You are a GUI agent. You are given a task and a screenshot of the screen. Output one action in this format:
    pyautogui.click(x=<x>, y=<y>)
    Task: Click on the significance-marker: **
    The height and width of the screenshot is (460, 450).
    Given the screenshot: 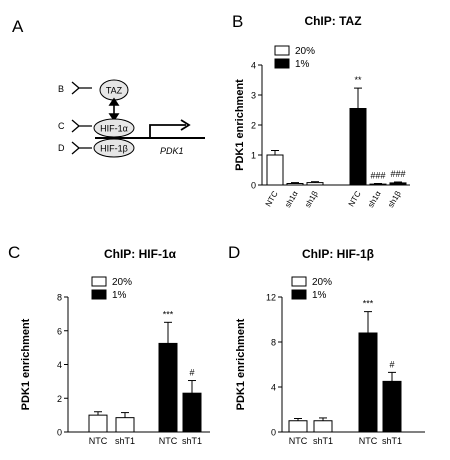 What is the action you would take?
    pyautogui.click(x=358, y=80)
    